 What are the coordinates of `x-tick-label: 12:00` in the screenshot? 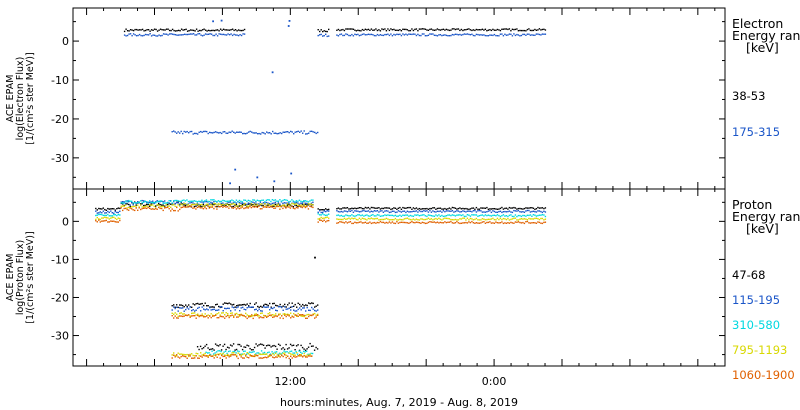 It's located at (290, 381).